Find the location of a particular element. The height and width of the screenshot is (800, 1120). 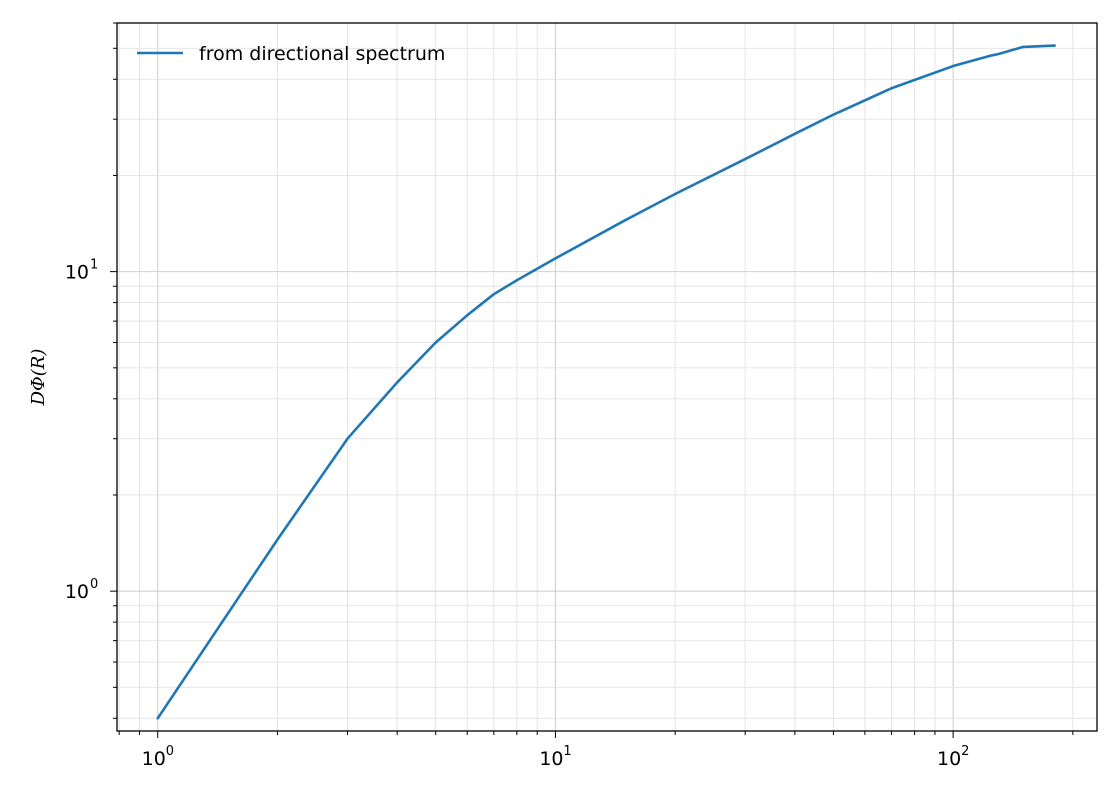

y-tick-label-exponent: 1 is located at coordinates (94, 265).